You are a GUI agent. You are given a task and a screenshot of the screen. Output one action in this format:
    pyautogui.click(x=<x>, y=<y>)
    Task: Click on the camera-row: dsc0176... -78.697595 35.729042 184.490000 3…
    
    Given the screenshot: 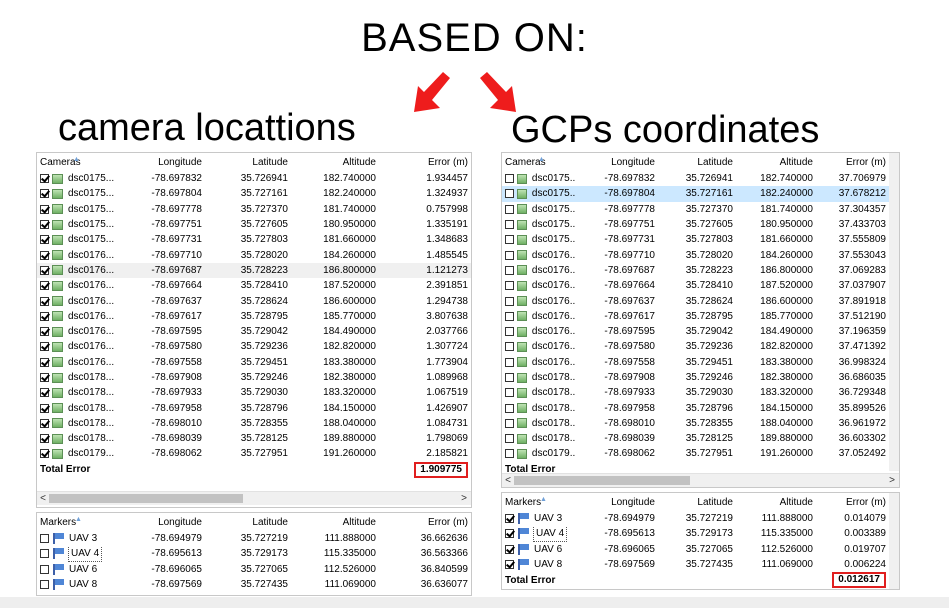 What is the action you would take?
    pyautogui.click(x=695, y=331)
    